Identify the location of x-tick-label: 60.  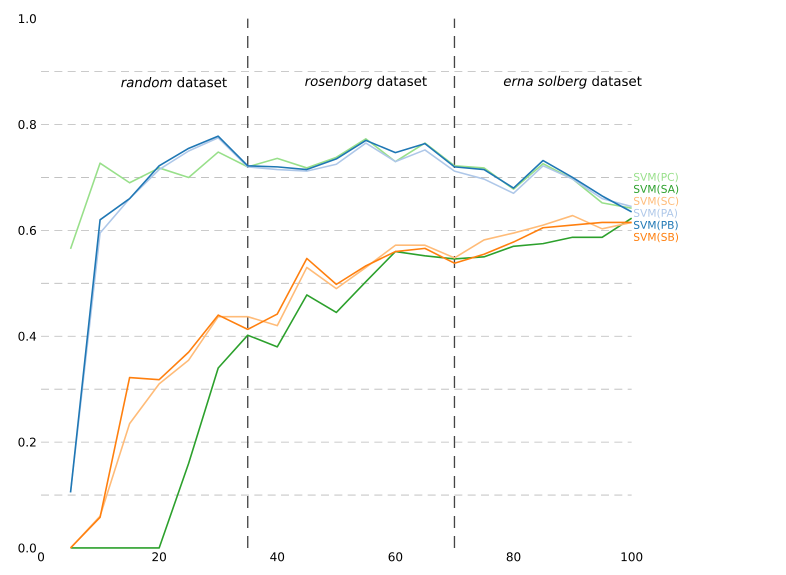
(395, 557).